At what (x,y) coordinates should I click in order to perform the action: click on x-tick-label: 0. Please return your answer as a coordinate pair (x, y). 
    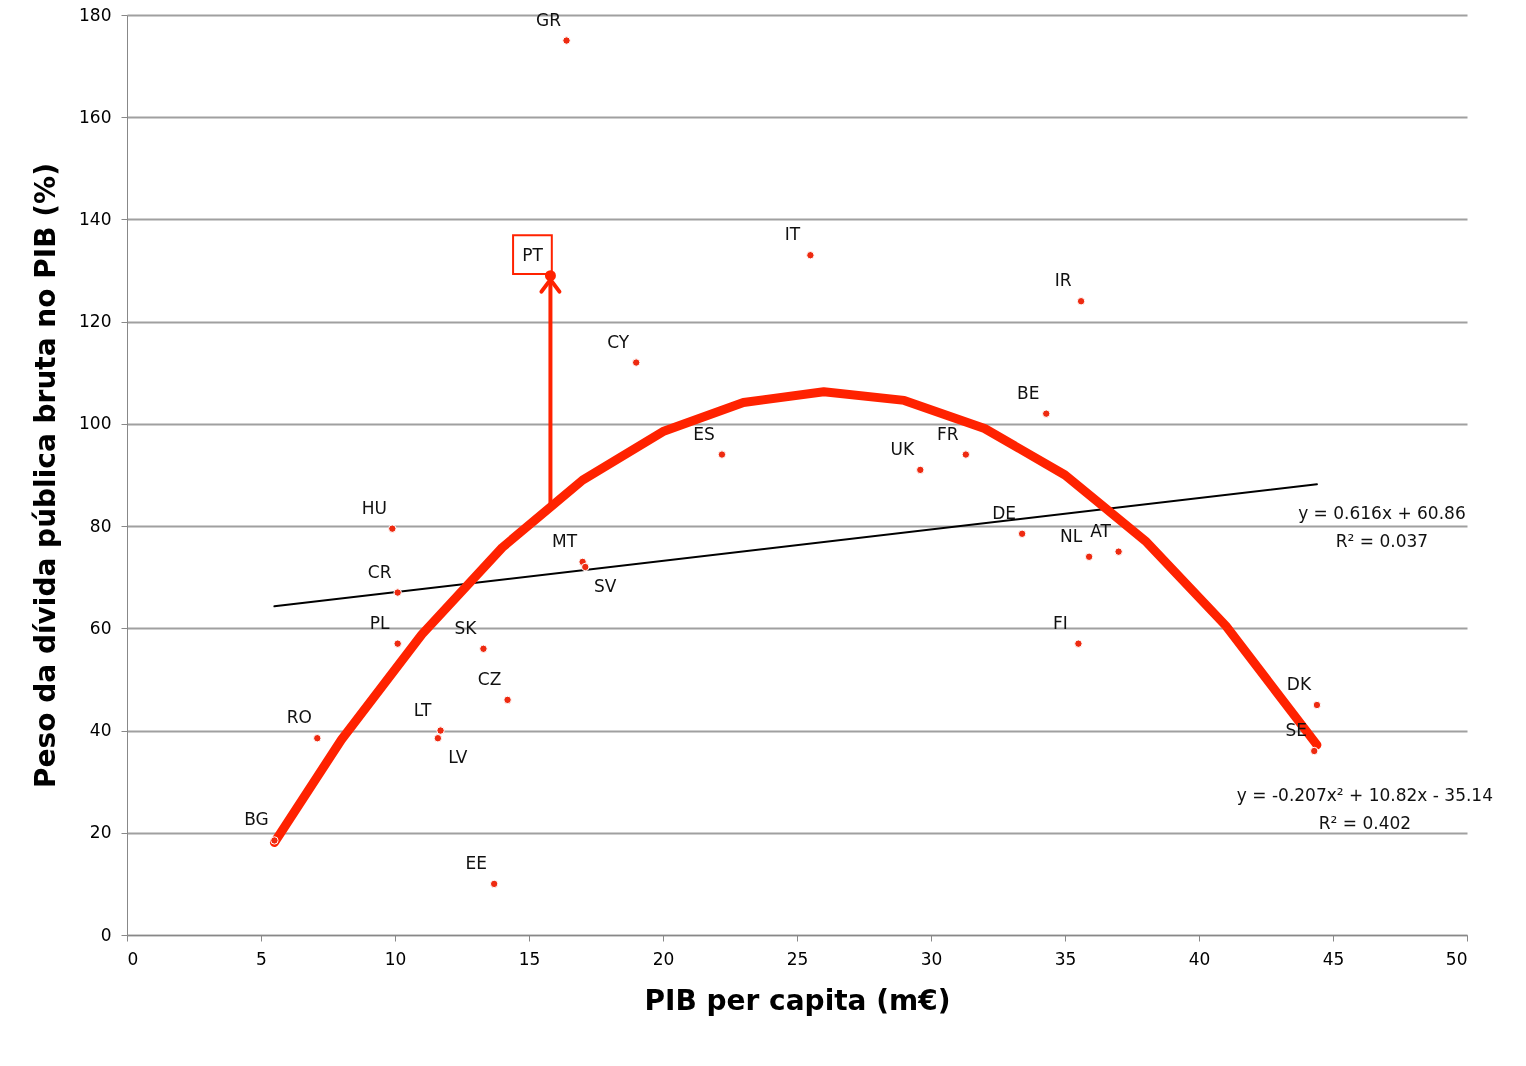
    Looking at the image, I should click on (133, 958).